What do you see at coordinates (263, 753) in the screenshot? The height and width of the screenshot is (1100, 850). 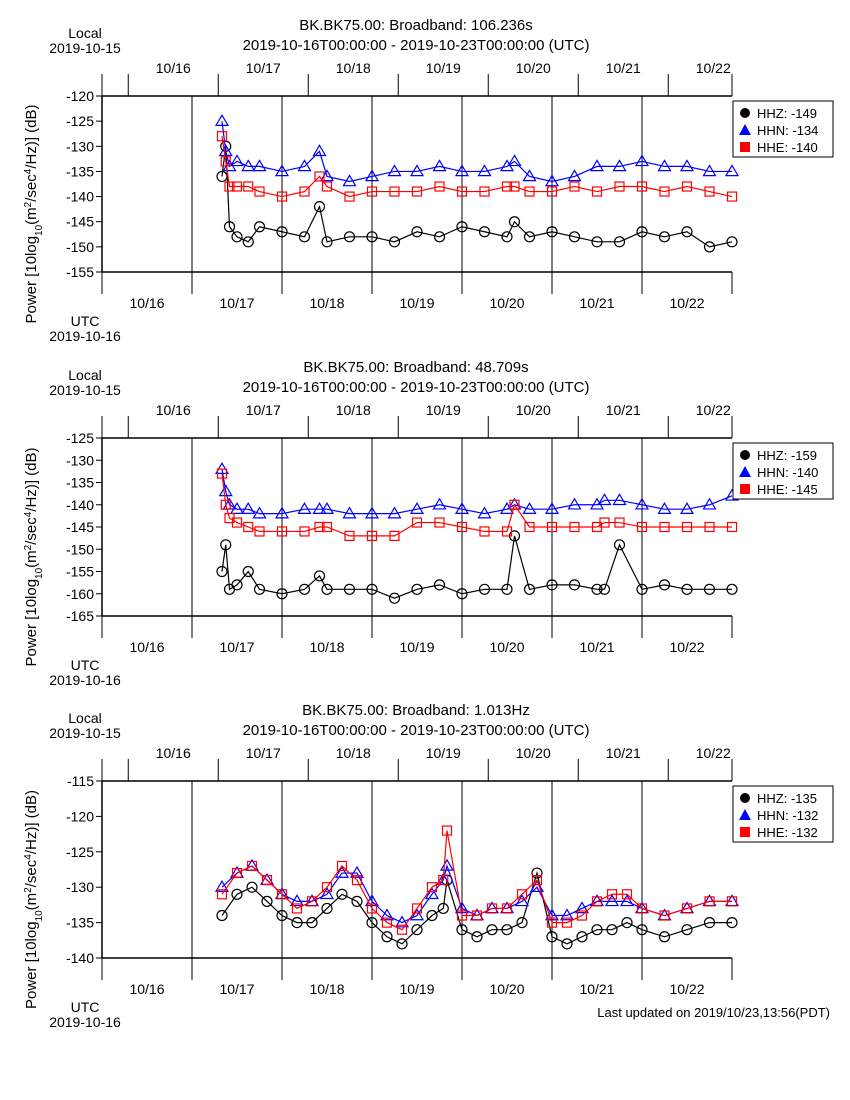 I see `local-tick-label: 10/17` at bounding box center [263, 753].